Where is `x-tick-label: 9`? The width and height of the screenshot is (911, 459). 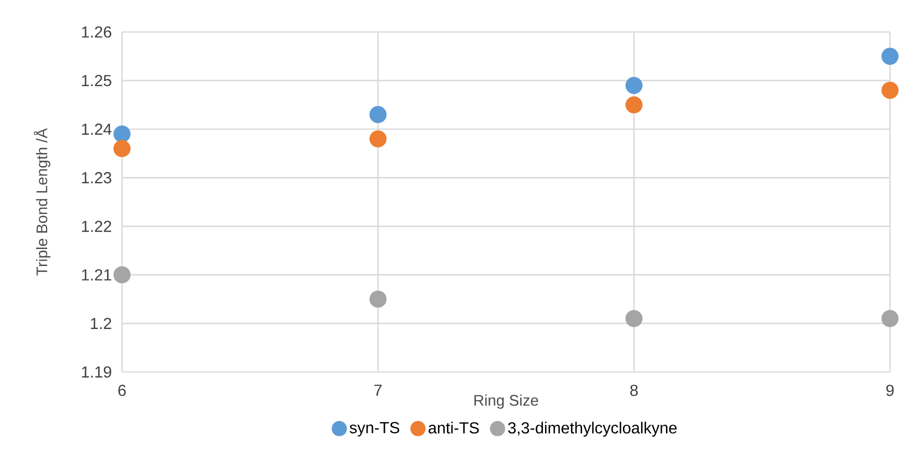 x-tick-label: 9 is located at coordinates (890, 390).